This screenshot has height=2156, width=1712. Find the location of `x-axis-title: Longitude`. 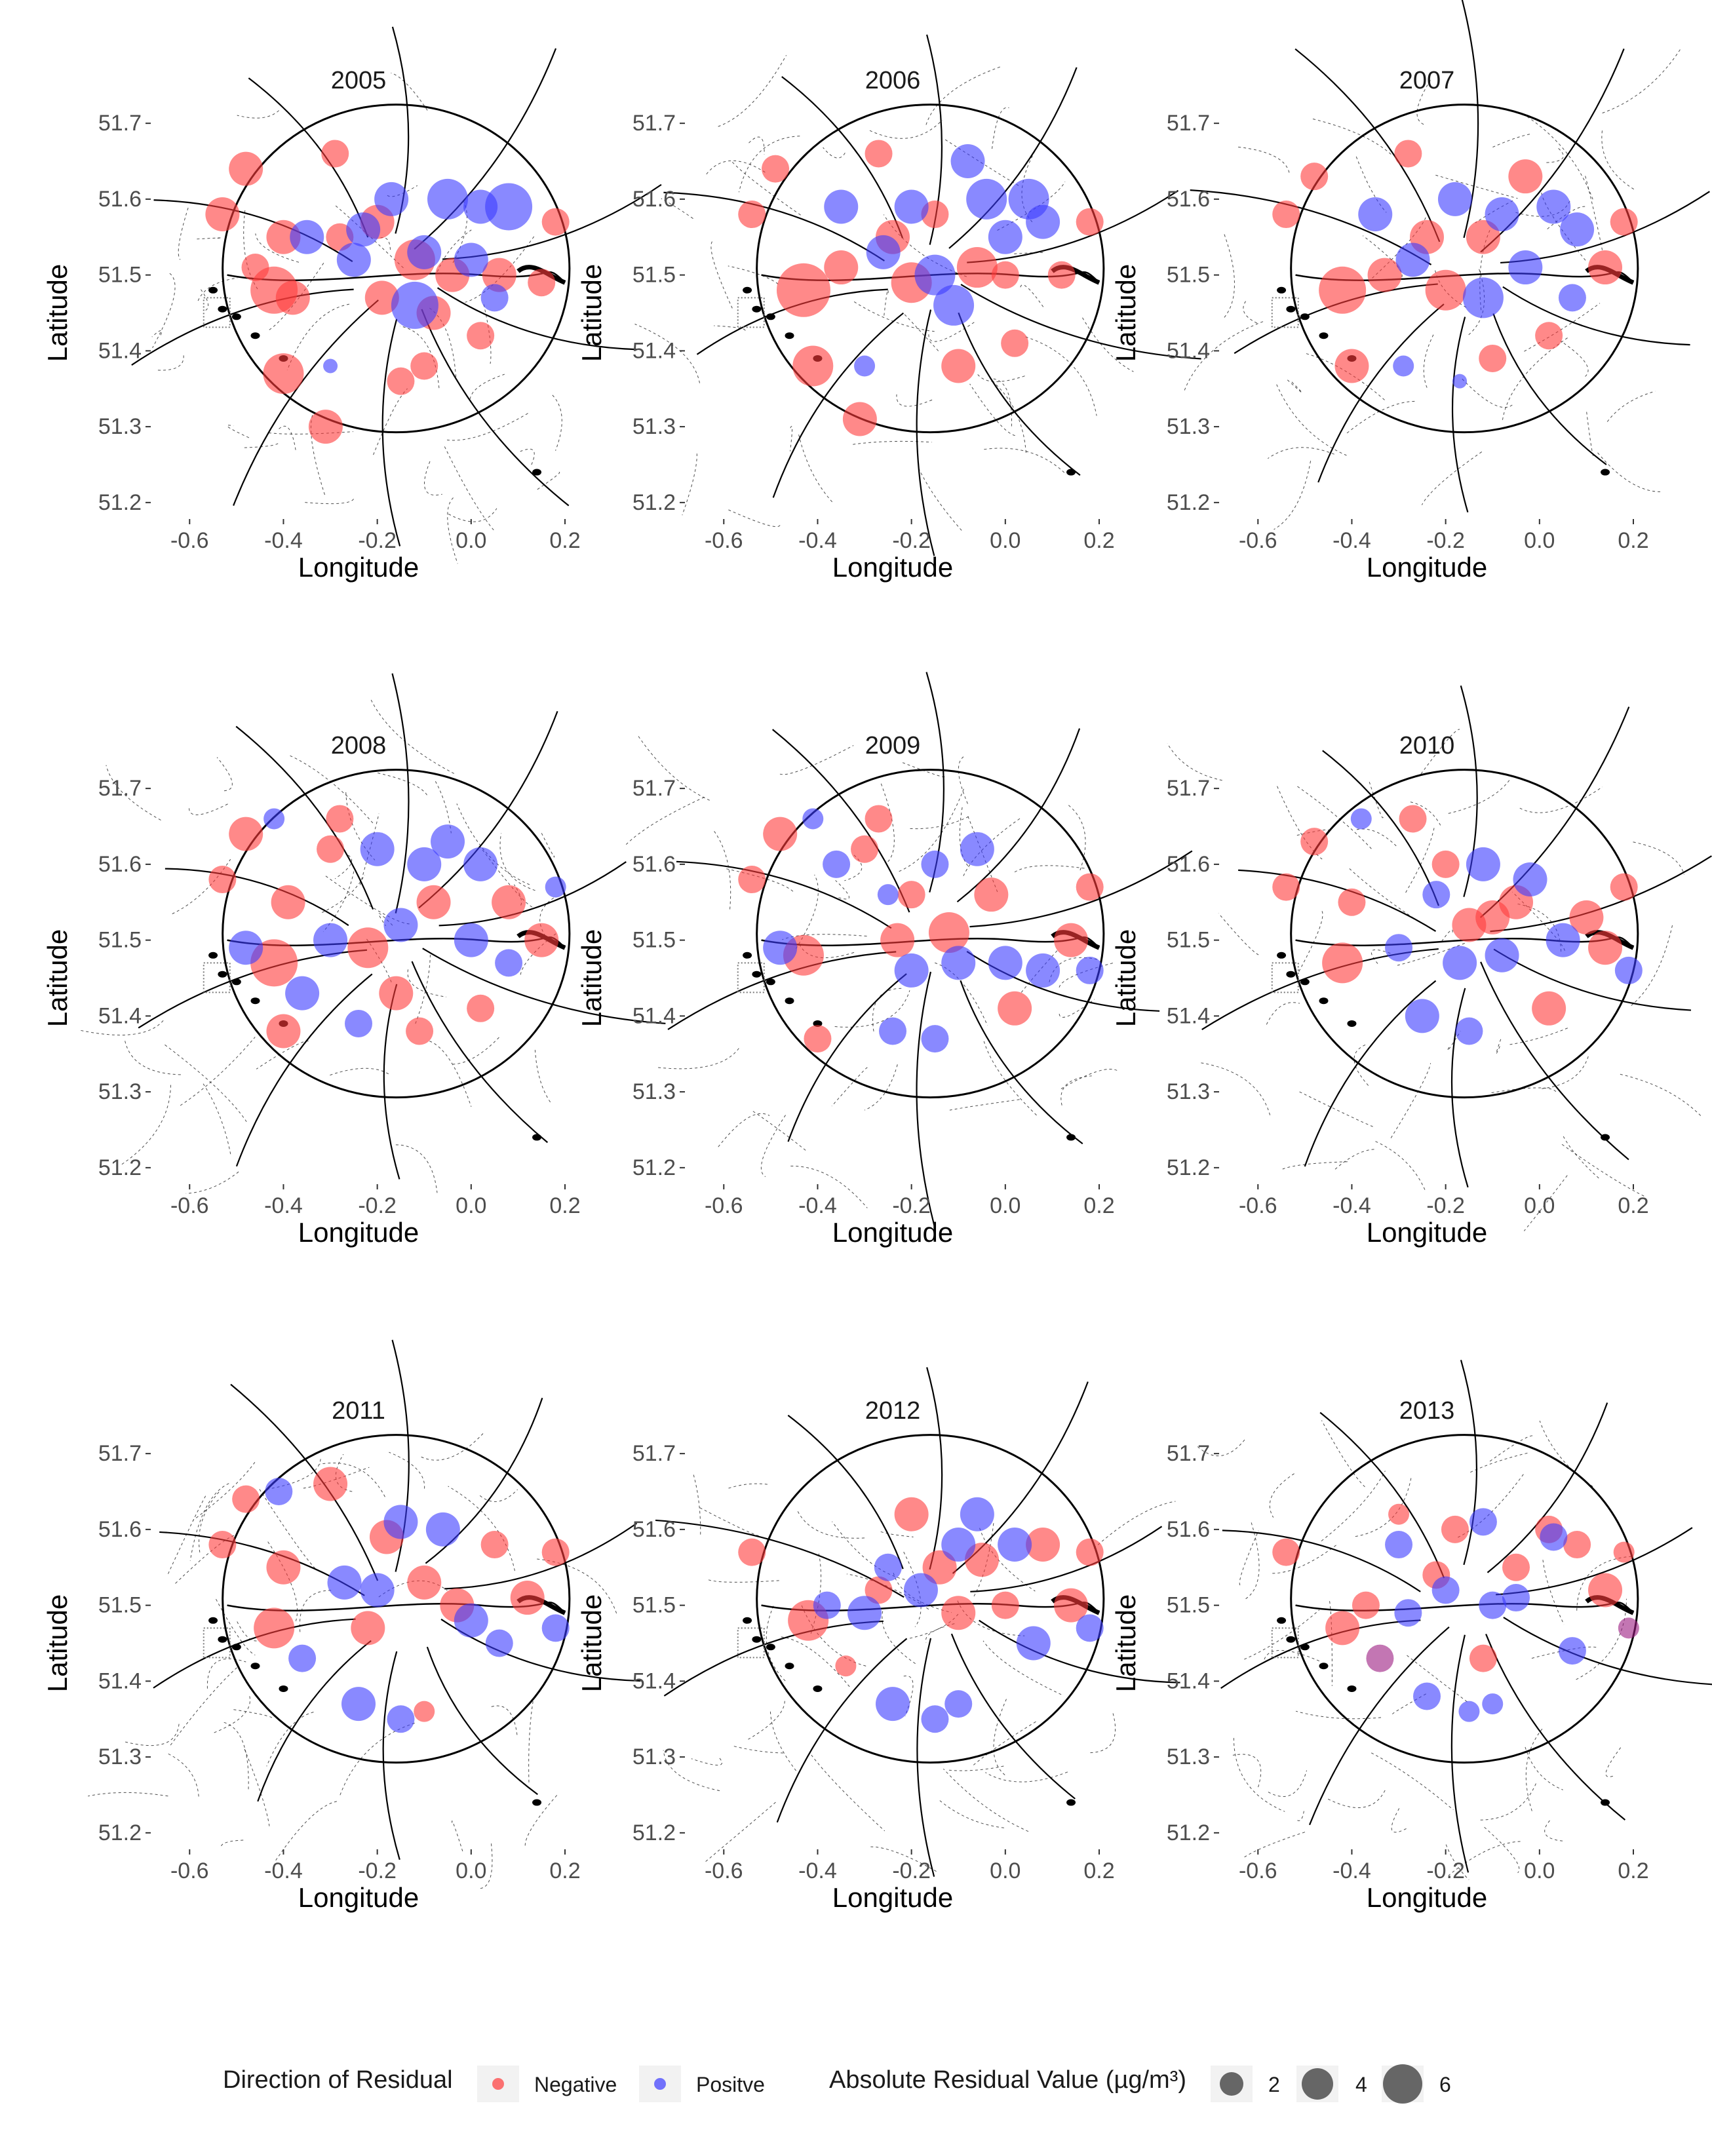

x-axis-title: Longitude is located at coordinates (1428, 1232).